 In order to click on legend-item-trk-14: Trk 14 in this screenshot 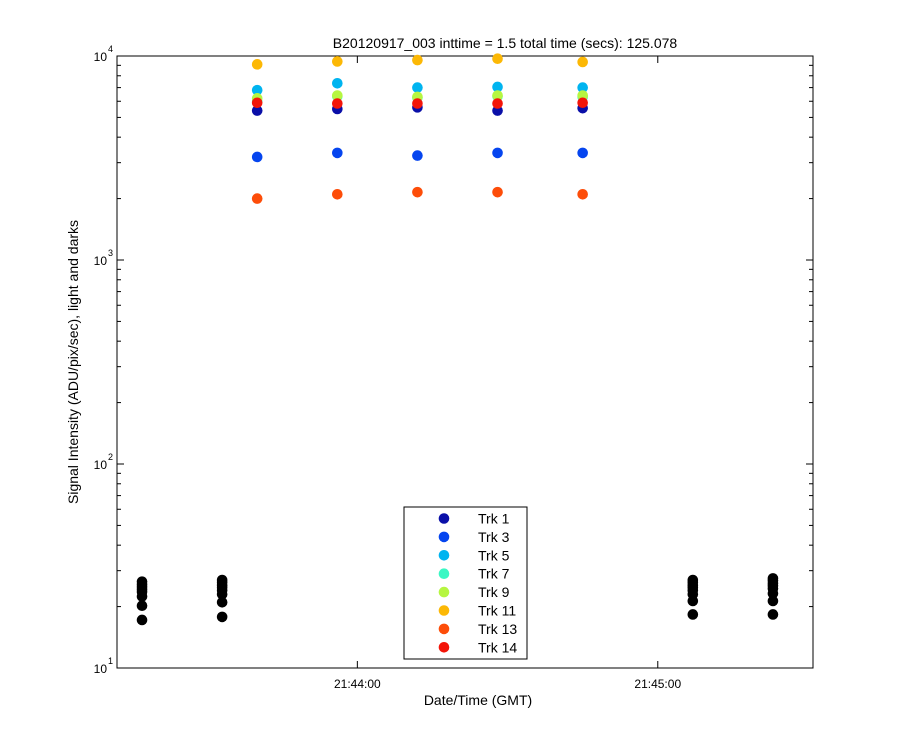, I will do `click(477, 647)`.